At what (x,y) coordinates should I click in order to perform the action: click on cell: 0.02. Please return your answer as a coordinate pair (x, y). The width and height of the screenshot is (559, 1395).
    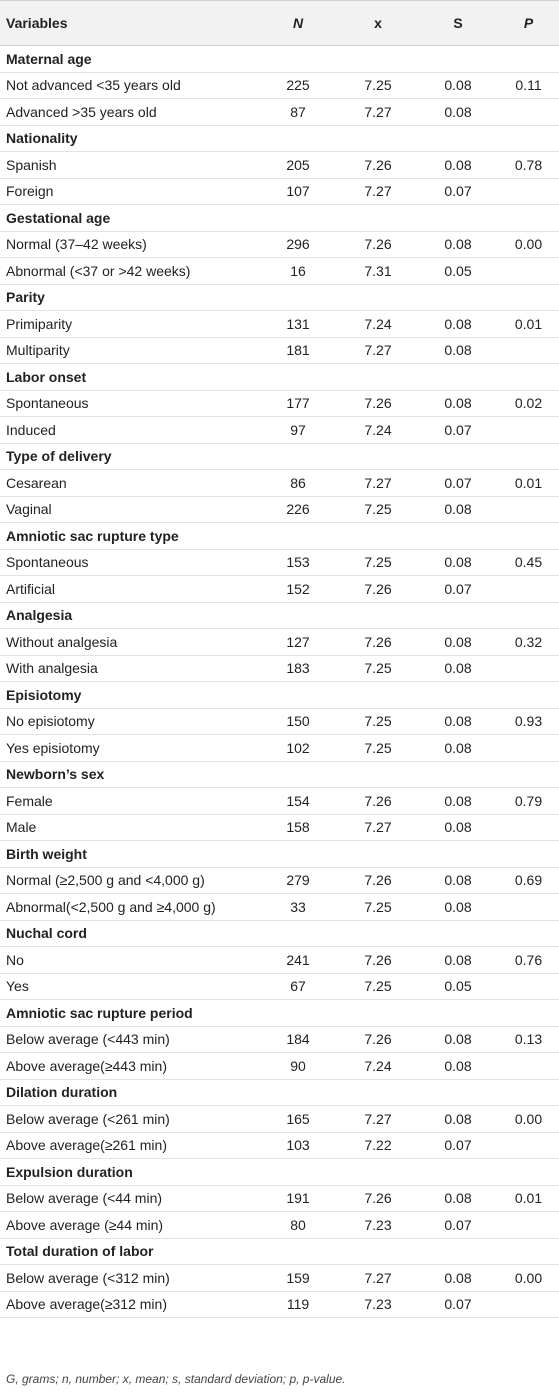
    Looking at the image, I should click on (528, 403).